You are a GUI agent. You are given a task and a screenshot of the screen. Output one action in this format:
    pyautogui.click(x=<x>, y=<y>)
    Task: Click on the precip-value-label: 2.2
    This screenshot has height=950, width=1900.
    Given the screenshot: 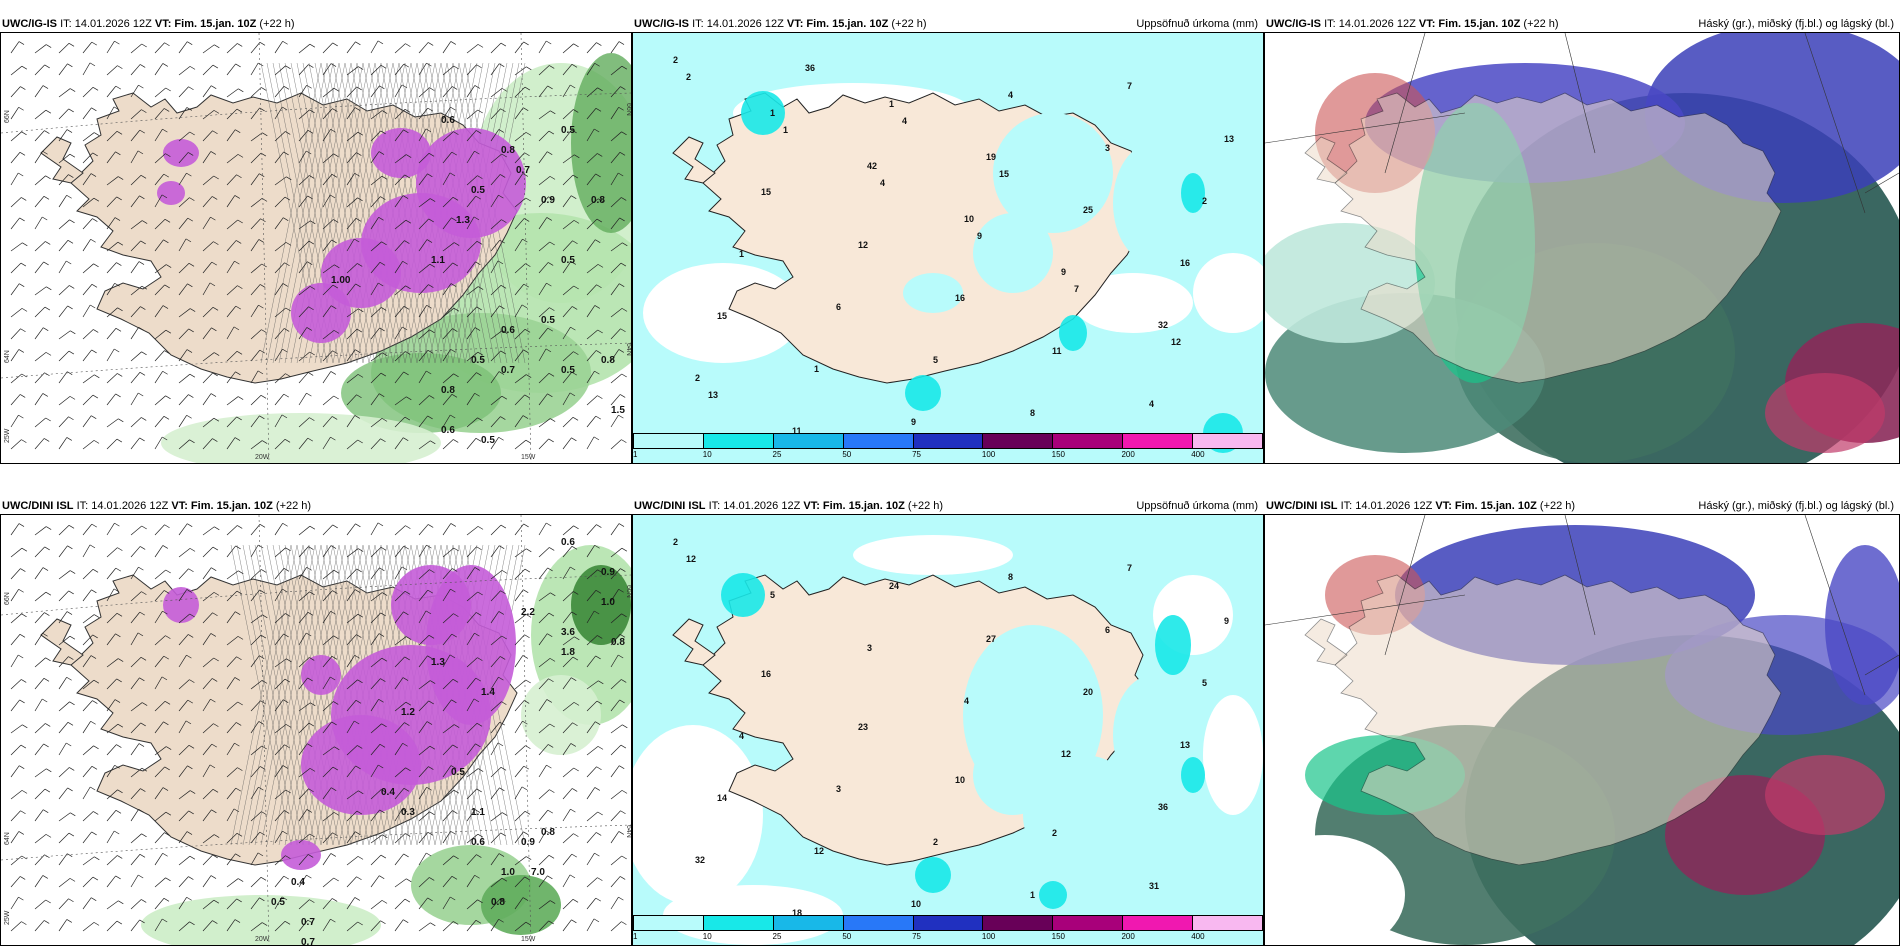 What is the action you would take?
    pyautogui.click(x=528, y=612)
    